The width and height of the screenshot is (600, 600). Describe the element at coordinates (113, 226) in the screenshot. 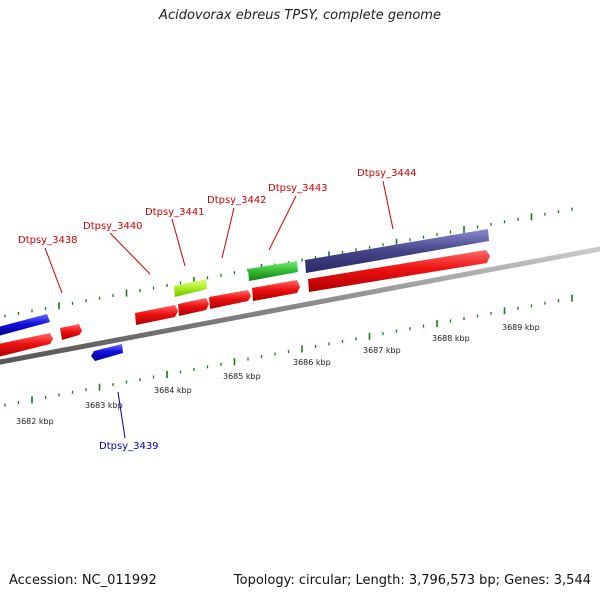

I see `gene-label-dtpsy-3440: Dtpsy_3440` at that location.